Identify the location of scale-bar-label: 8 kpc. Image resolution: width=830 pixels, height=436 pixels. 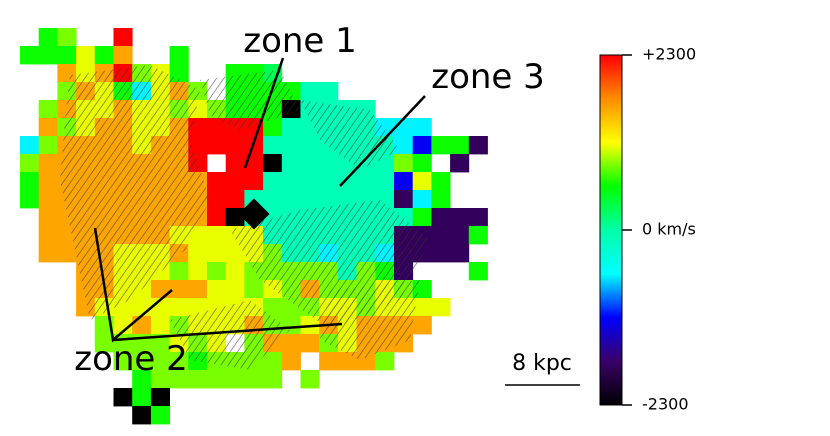
(542, 363).